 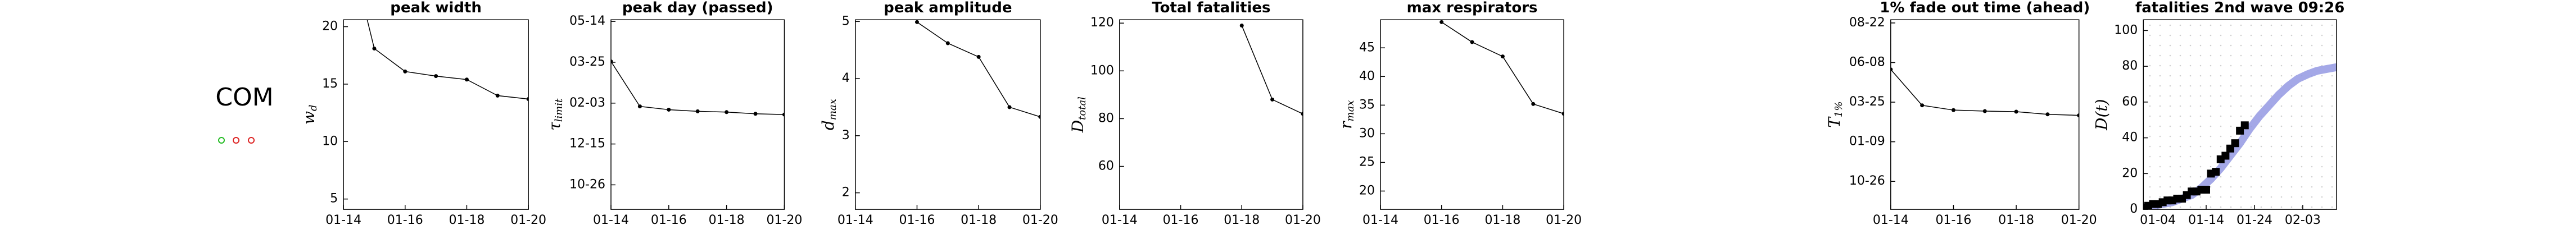 What do you see at coordinates (2158, 220) in the screenshot?
I see `x-tick-label: 01-04` at bounding box center [2158, 220].